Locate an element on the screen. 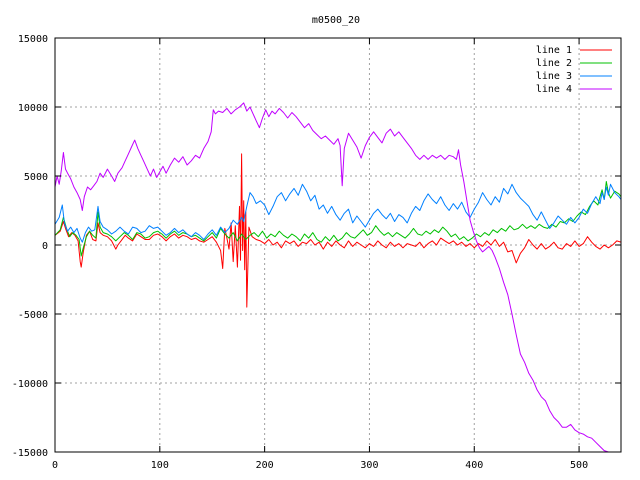  legend-label-2: line 2 is located at coordinates (554, 63).